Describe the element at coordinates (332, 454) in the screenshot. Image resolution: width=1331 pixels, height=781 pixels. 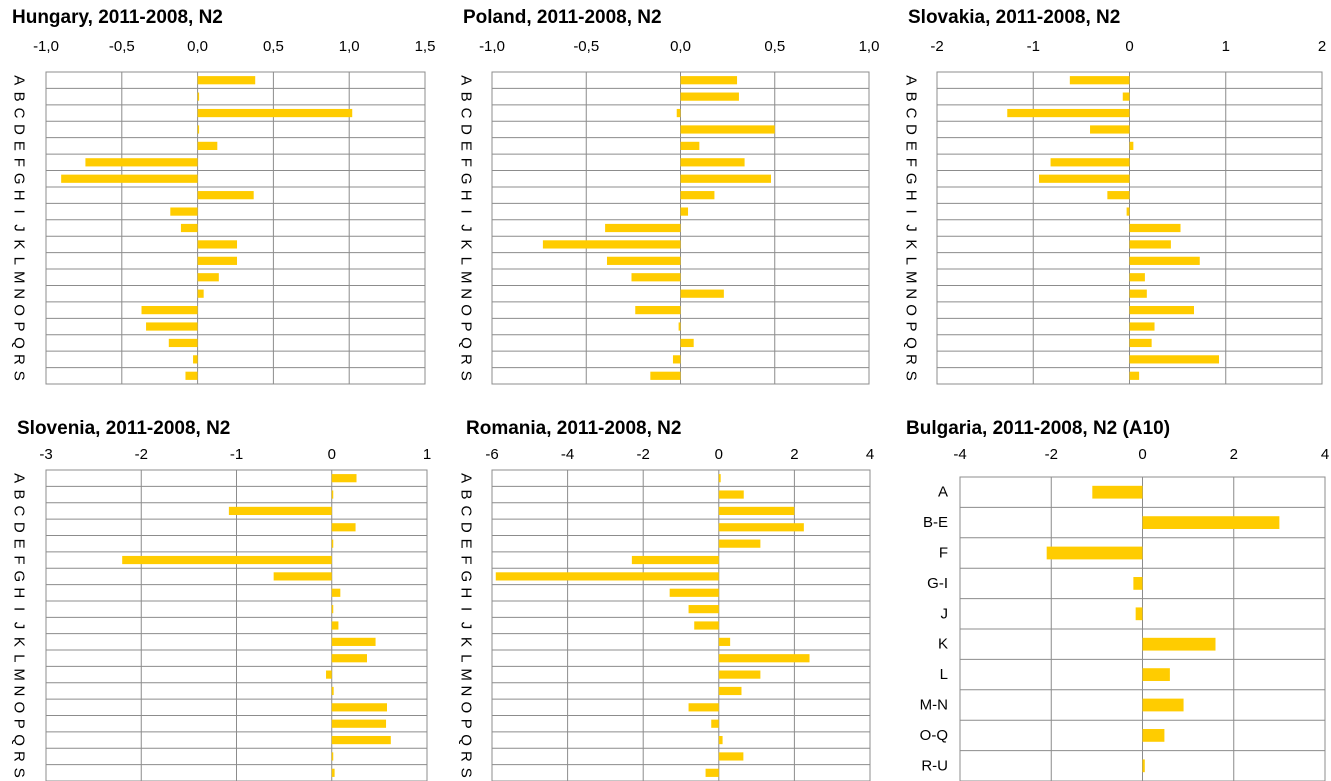
I see `x-tick-label: 0` at that location.